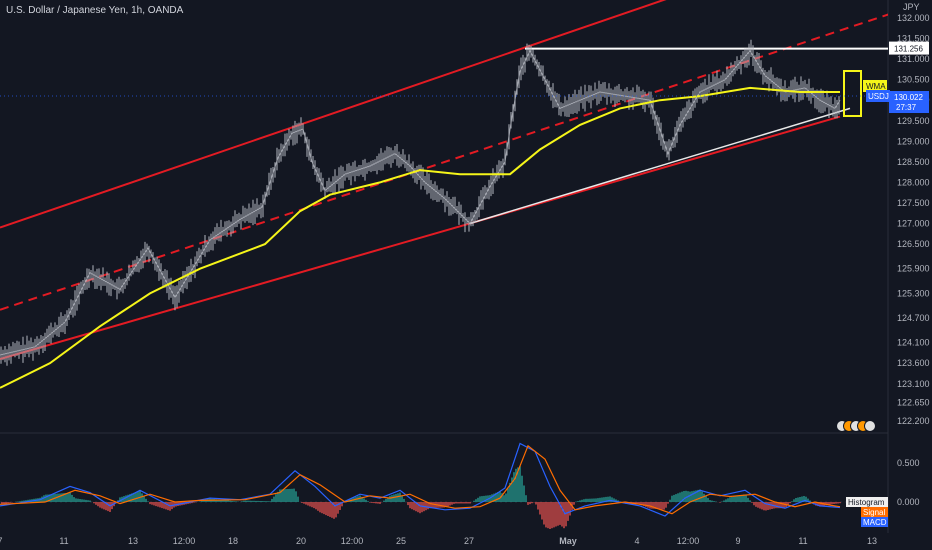  I want to click on macd-axis-tick: 0.500, so click(908, 463).